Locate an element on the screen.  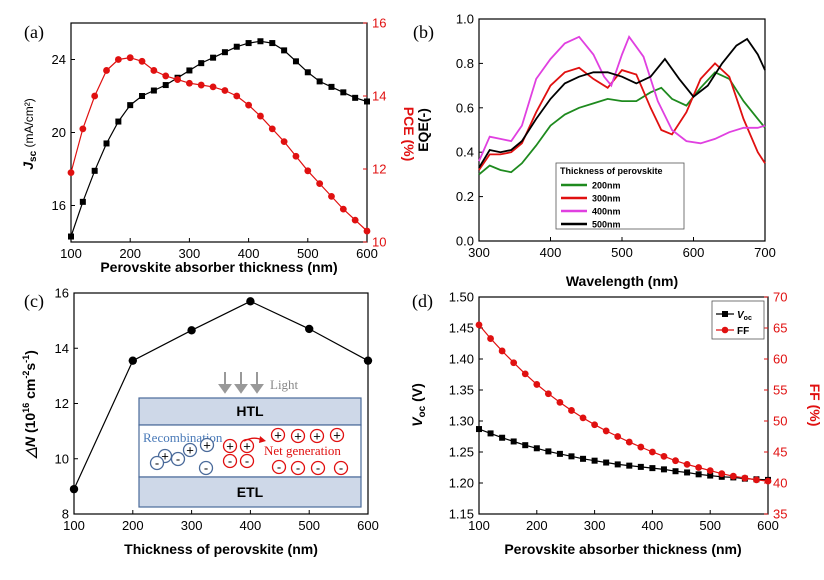
y-tick-label: 1.0 is located at coordinates (465, 19).